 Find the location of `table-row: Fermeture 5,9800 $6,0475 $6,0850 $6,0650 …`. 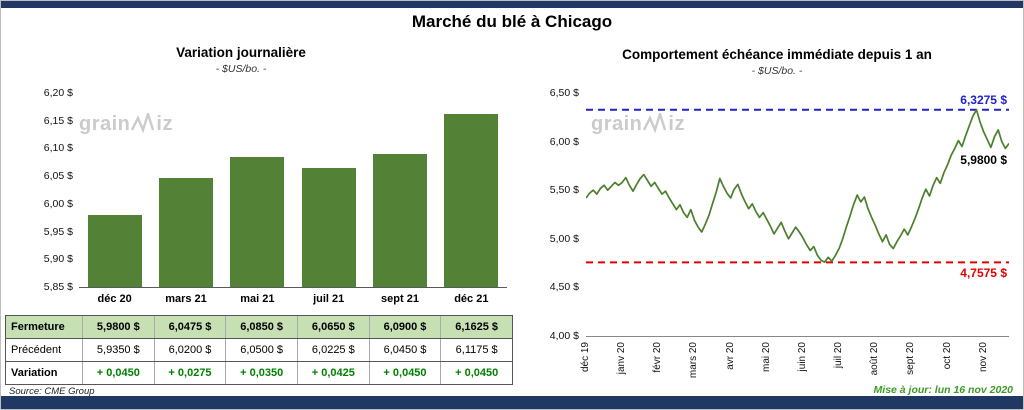

table-row: Fermeture 5,9800 $6,0475 $6,0850 $6,0650 … is located at coordinates (259, 327).